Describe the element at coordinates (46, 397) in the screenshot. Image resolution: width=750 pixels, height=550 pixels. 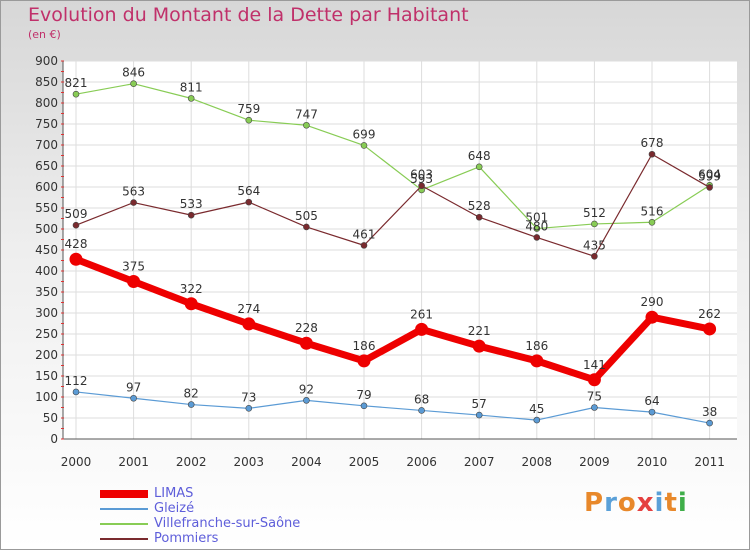
I see `y-tick-label: 100` at that location.